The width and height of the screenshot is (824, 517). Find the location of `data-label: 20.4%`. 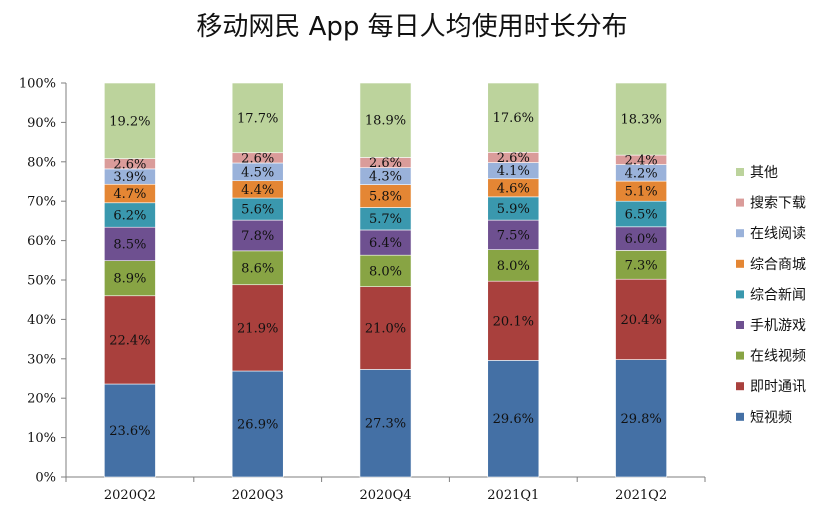

data-label: 20.4% is located at coordinates (640, 320).